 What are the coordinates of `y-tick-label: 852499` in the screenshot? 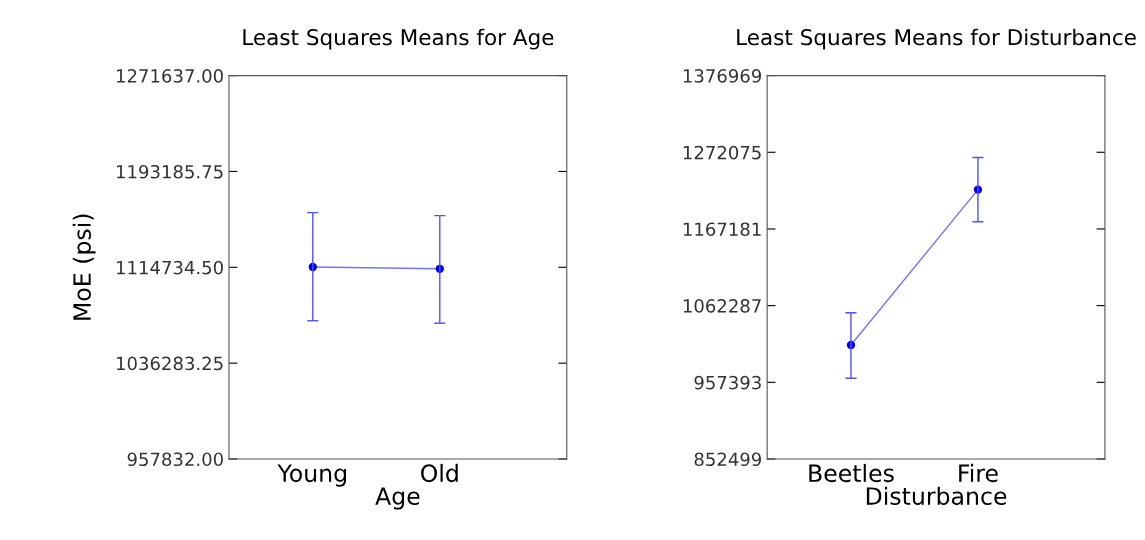 It's located at (728, 459).